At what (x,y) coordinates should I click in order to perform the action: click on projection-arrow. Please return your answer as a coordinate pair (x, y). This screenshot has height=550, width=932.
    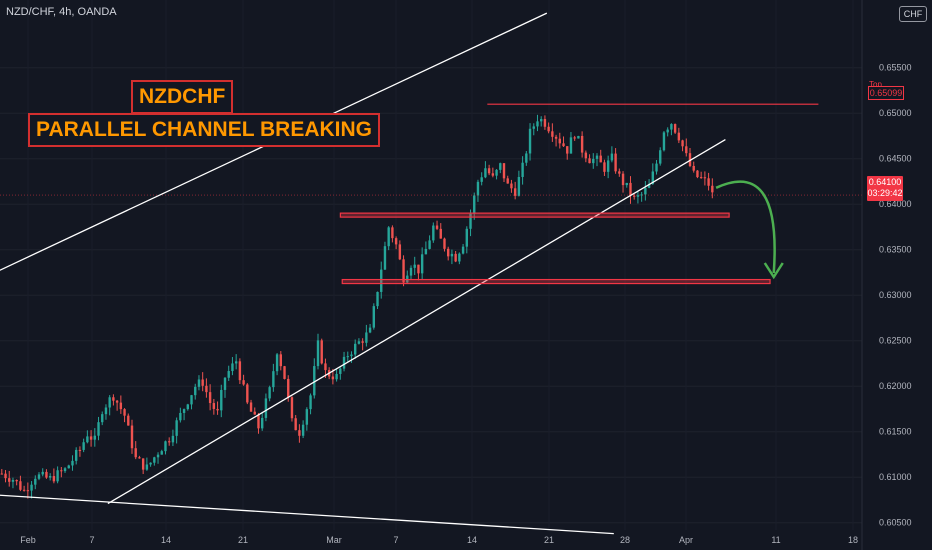
    Looking at the image, I should click on (745, 227).